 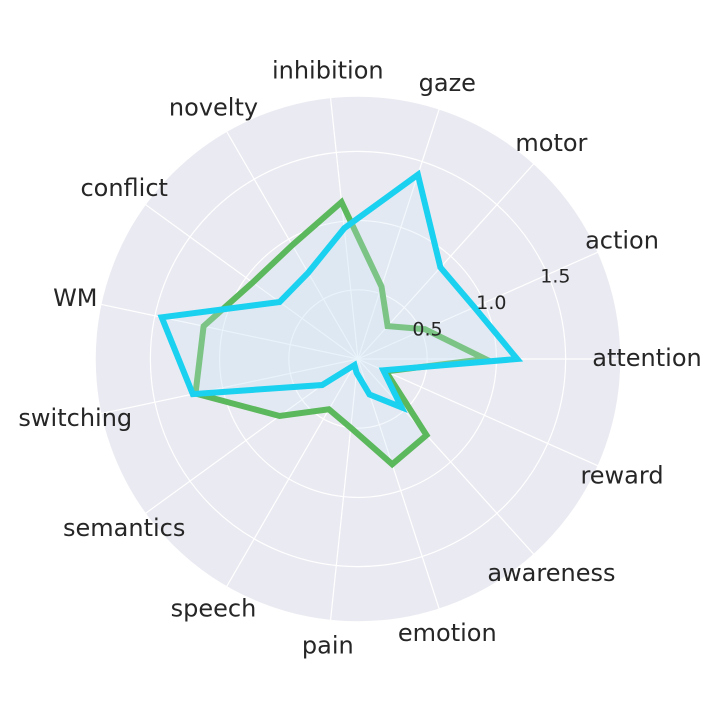 What do you see at coordinates (75, 298) in the screenshot?
I see `category-label: WM` at bounding box center [75, 298].